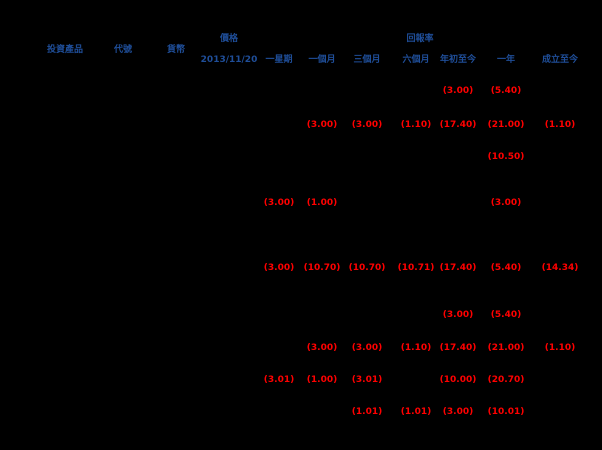 Image resolution: width=602 pixels, height=450 pixels. What do you see at coordinates (506, 380) in the screenshot?
I see `table-cell-1y: (20.70)` at bounding box center [506, 380].